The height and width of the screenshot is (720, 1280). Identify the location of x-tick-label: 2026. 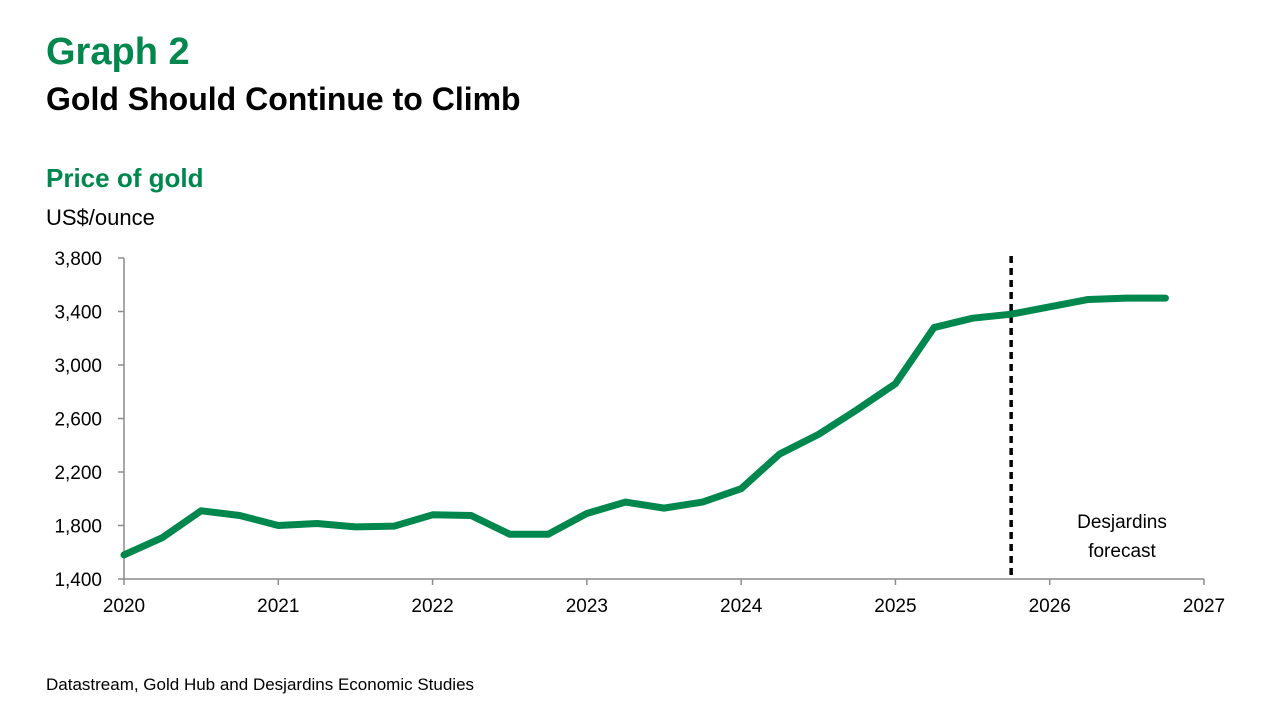
(1050, 606).